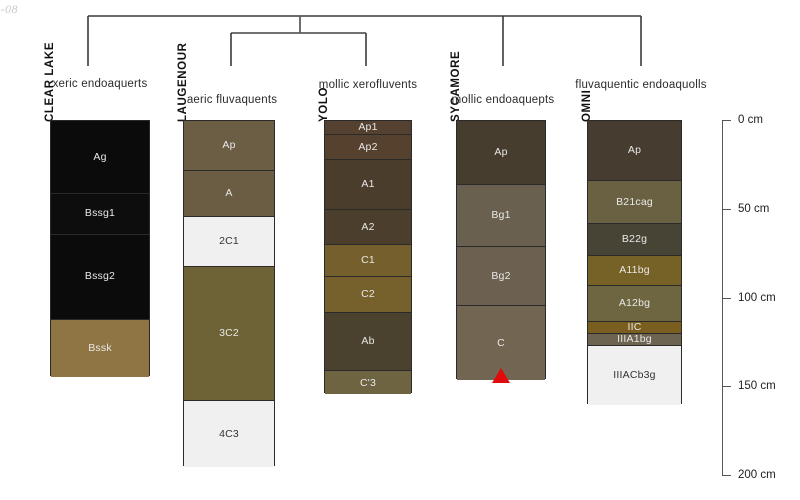  What do you see at coordinates (183, 82) in the screenshot?
I see `pedon-name: LAUGENOUR` at bounding box center [183, 82].